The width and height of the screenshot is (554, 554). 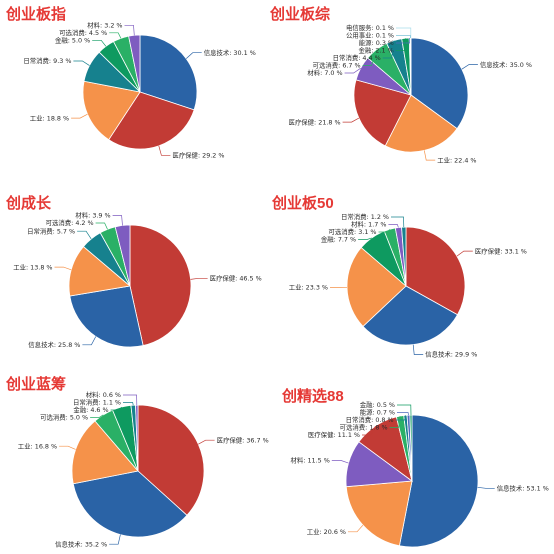 I want to click on slice-label: 信息技术: 25.8 %, so click(x=54, y=344).